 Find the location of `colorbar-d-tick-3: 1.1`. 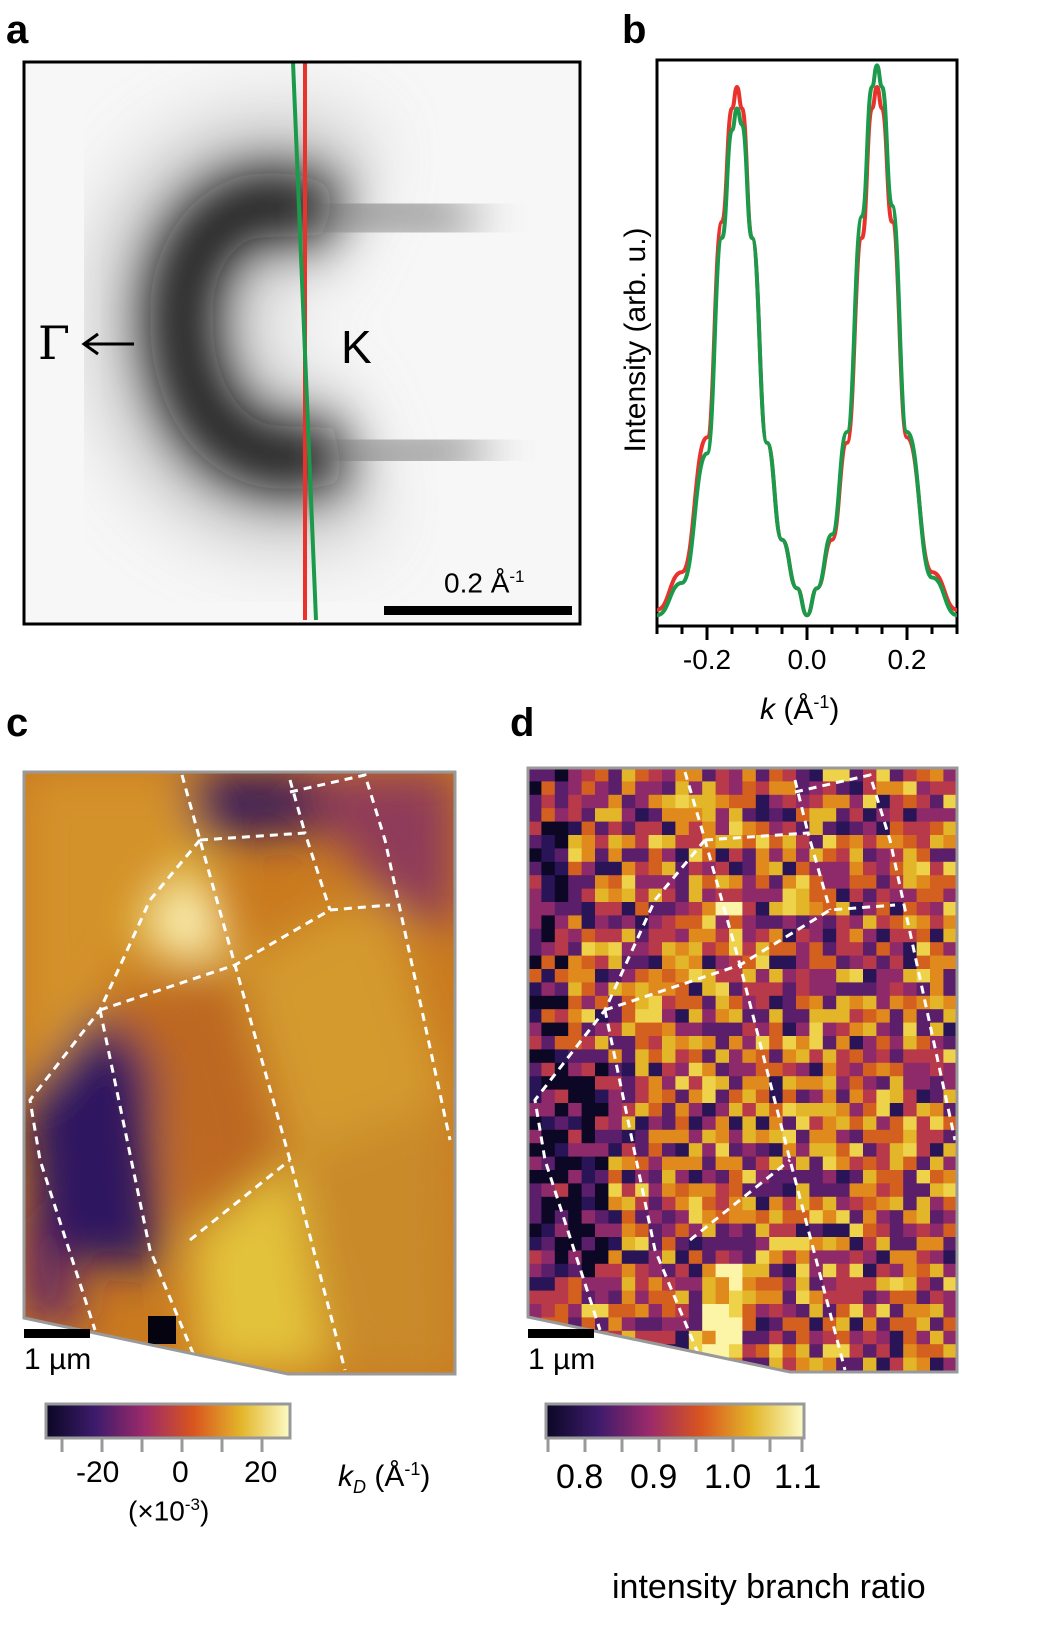

colorbar-d-tick-3: 1.1 is located at coordinates (798, 1477).